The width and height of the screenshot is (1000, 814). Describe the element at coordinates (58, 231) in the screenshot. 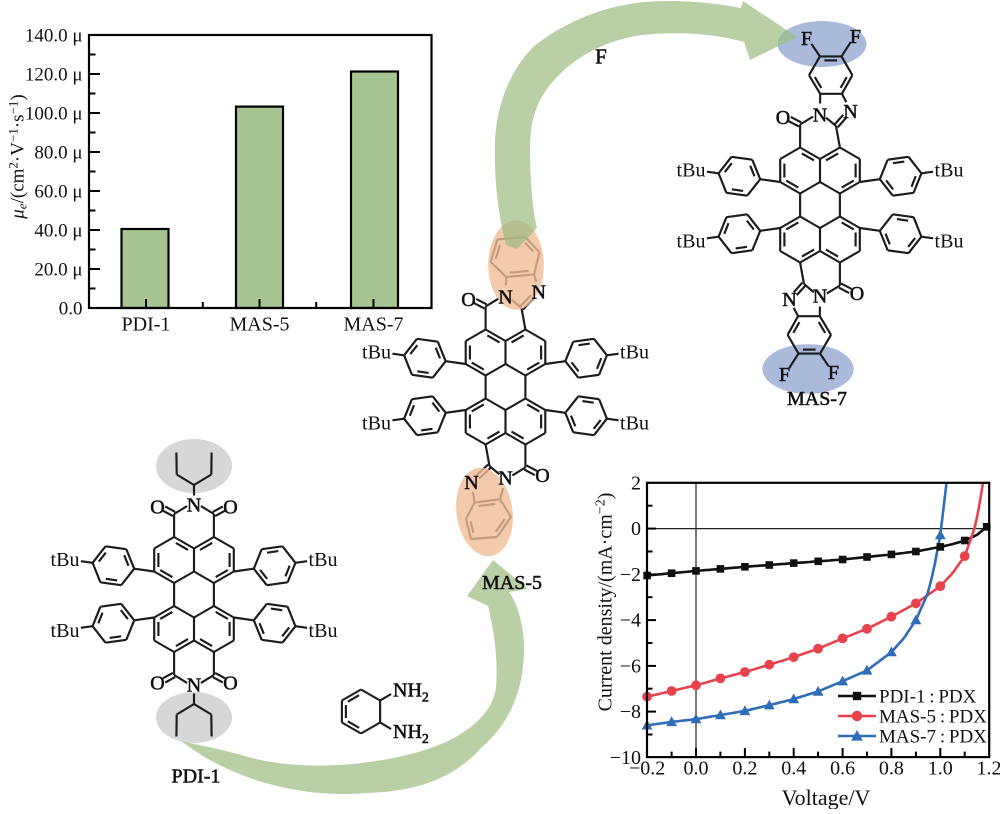

I see `svg-text: 40.0 μ` at that location.